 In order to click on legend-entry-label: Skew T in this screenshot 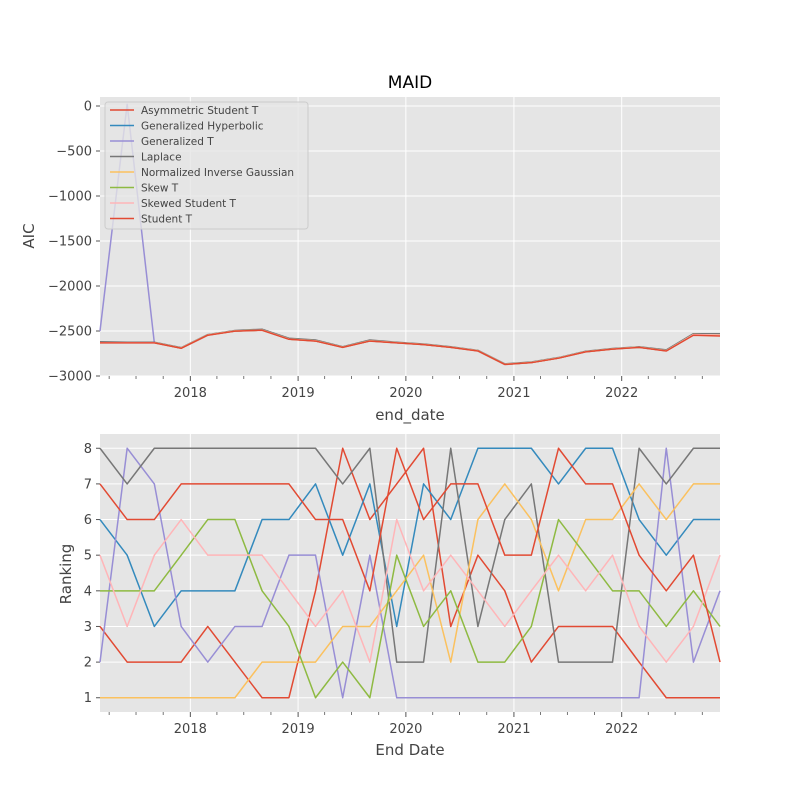, I will do `click(160, 189)`.